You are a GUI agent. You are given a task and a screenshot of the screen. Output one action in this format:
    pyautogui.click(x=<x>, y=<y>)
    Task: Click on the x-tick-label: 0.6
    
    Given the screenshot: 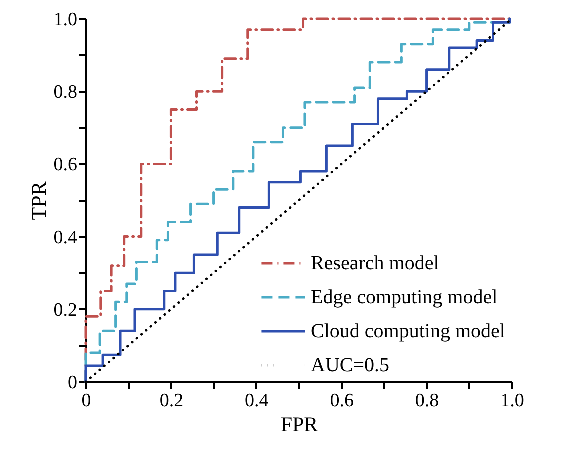 What is the action you would take?
    pyautogui.click(x=342, y=401)
    